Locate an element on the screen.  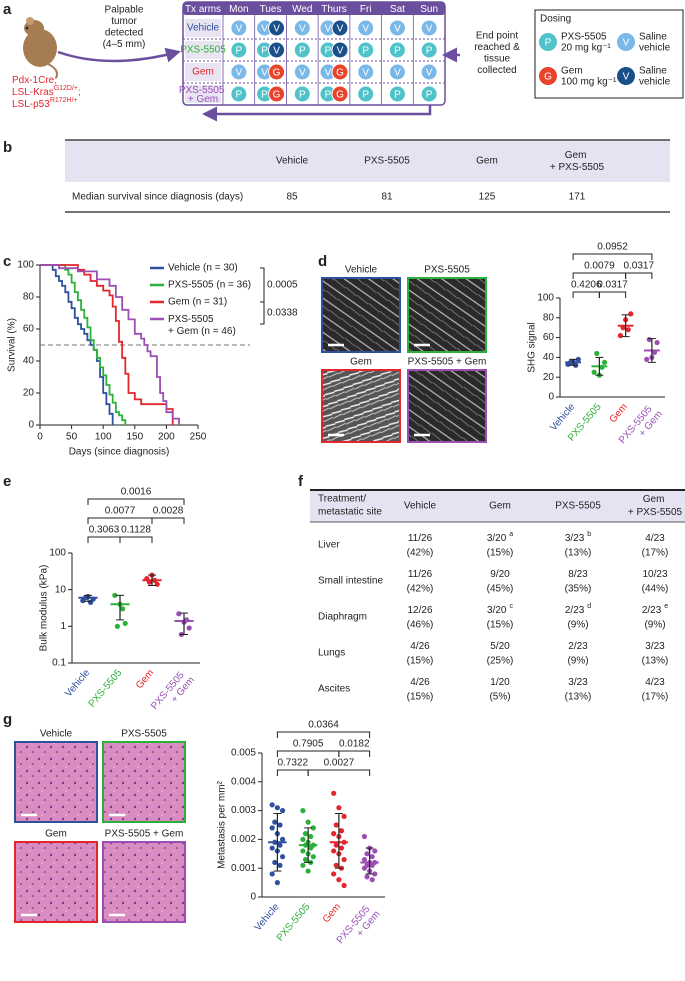
cell-pct: (45%) is located at coordinates (500, 589).